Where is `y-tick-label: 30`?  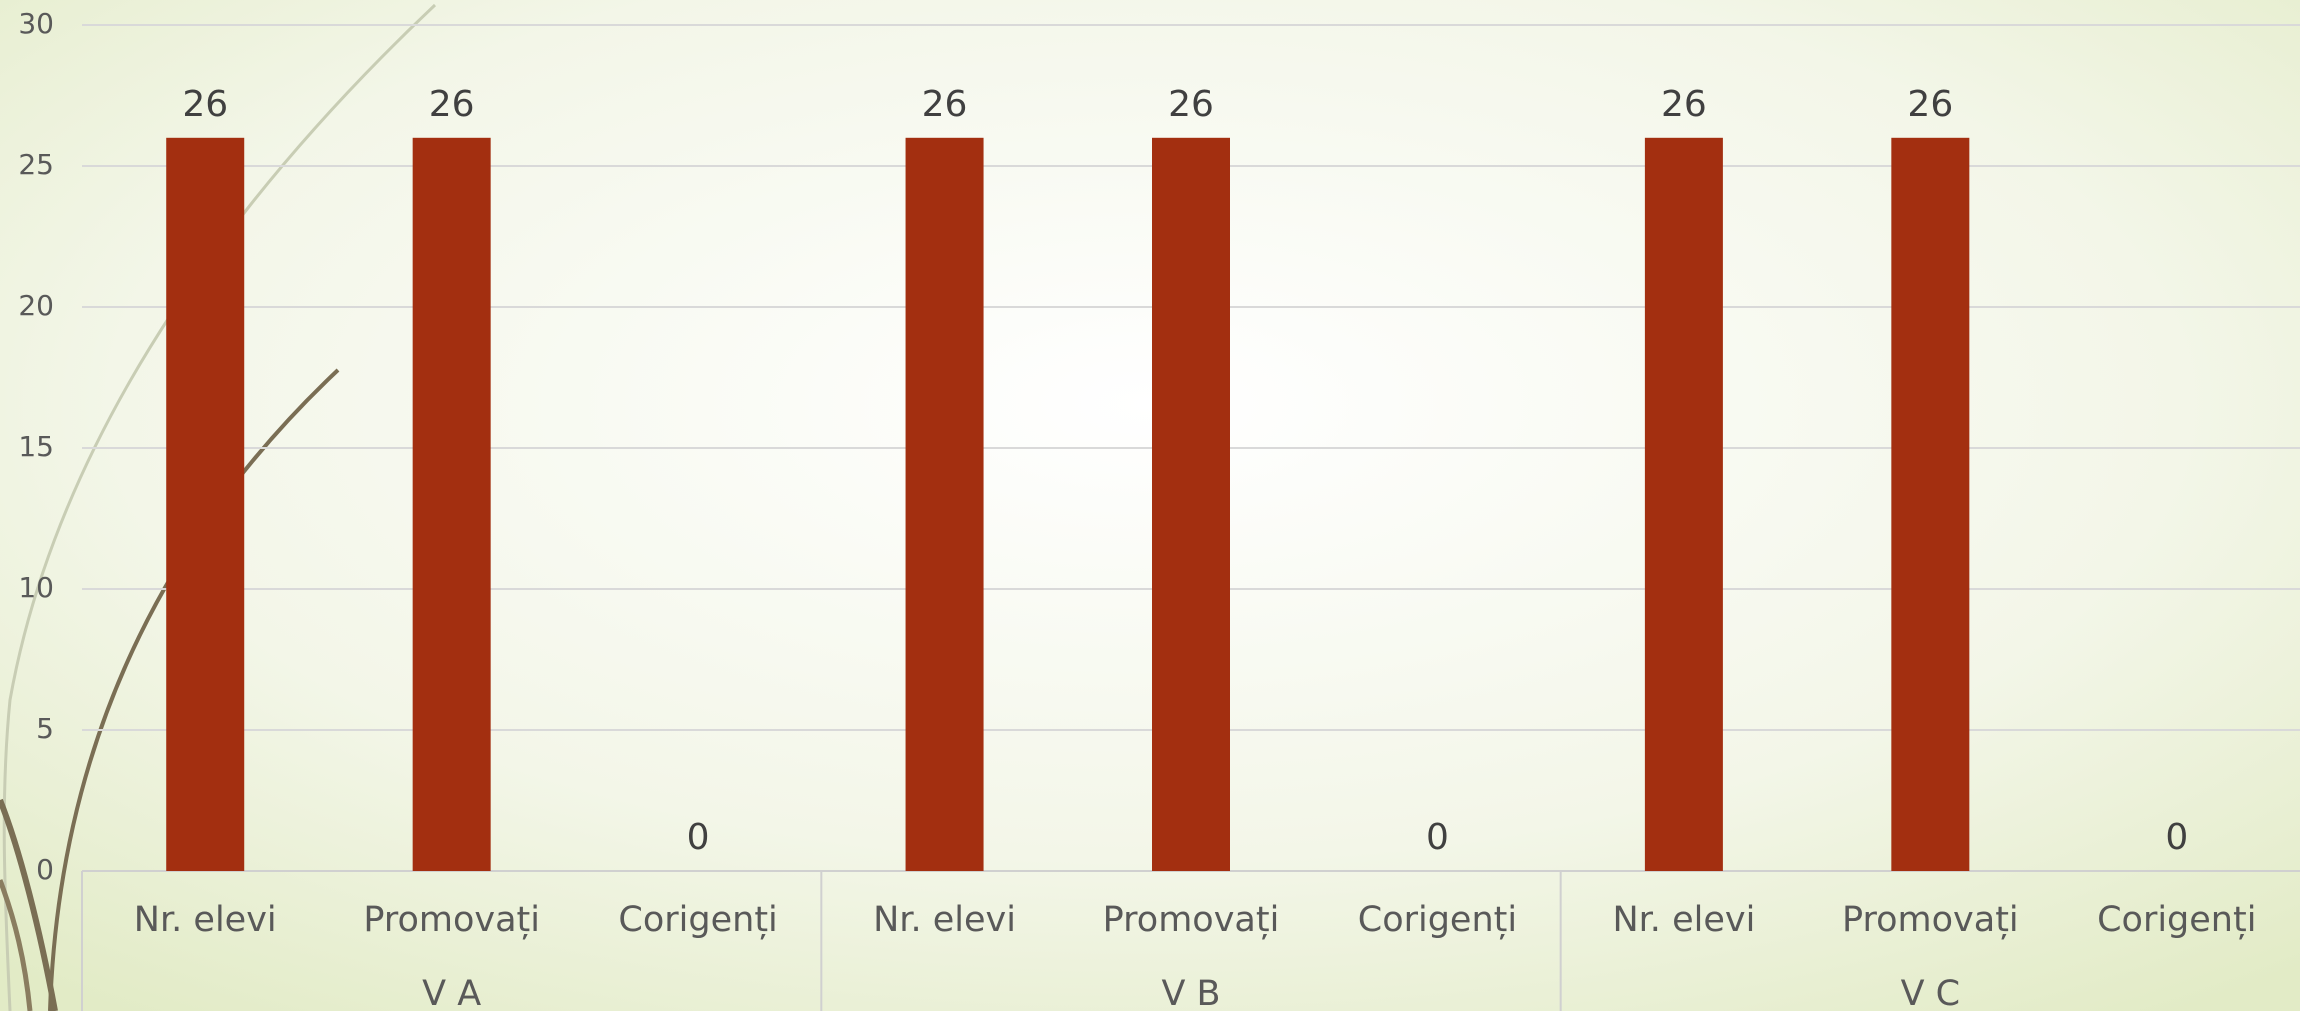
y-tick-label: 30 is located at coordinates (36, 23).